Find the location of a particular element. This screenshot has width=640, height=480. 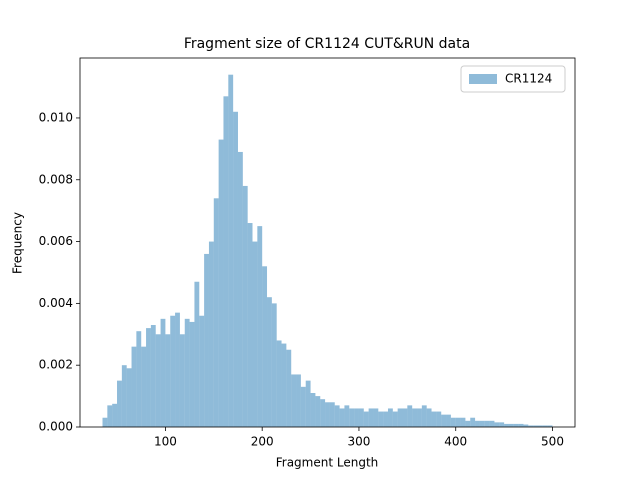

x-axis-label: Fragment Length is located at coordinates (327, 463).